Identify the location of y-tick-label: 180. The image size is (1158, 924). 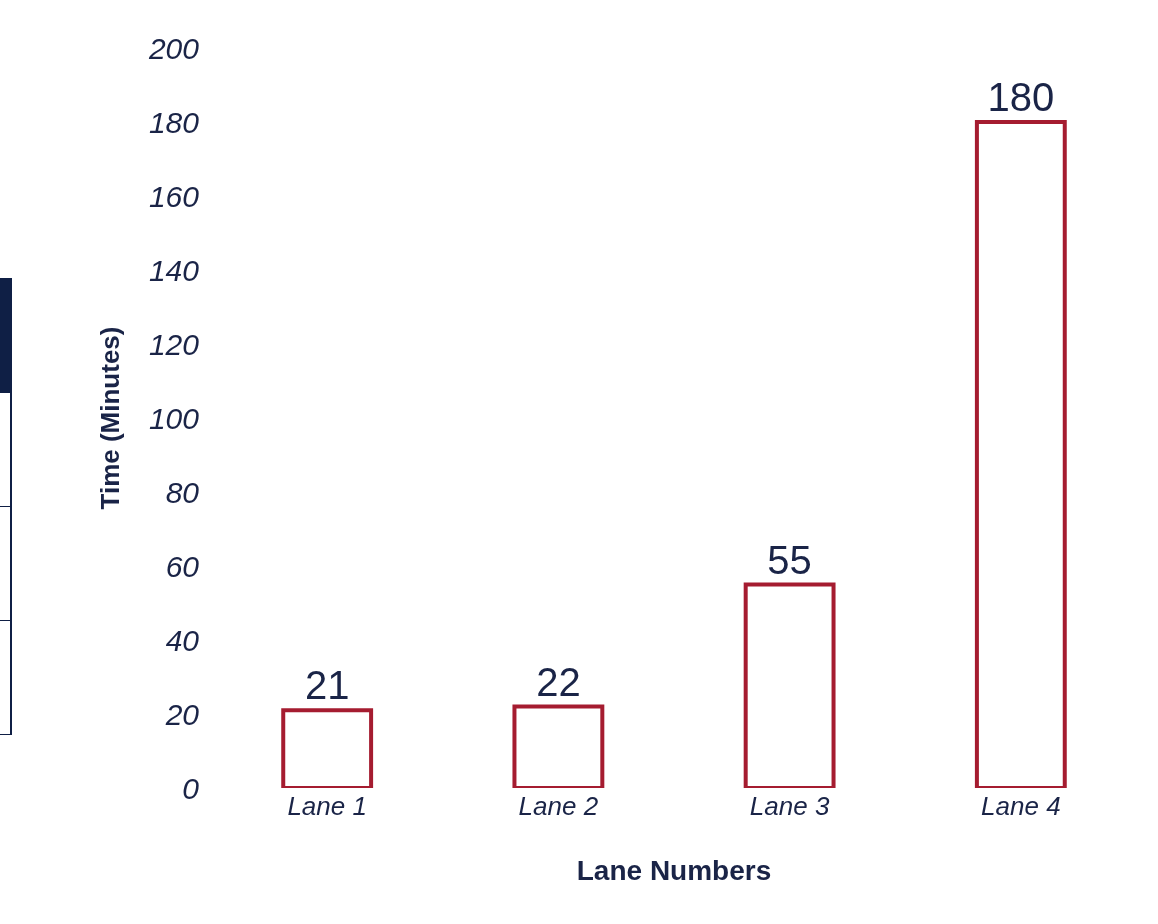
(174, 122).